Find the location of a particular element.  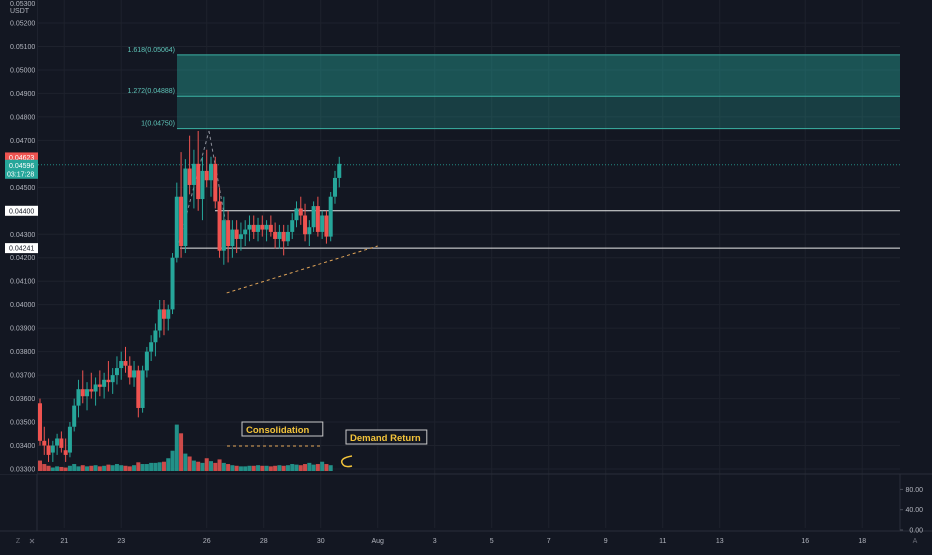

auto-scale-button: A is located at coordinates (915, 541).